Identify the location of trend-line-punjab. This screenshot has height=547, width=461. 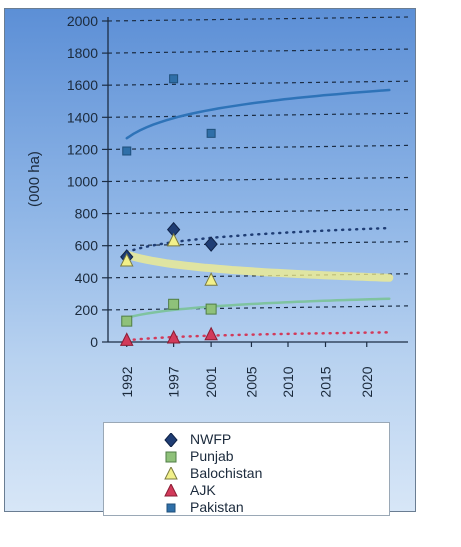
(258, 308).